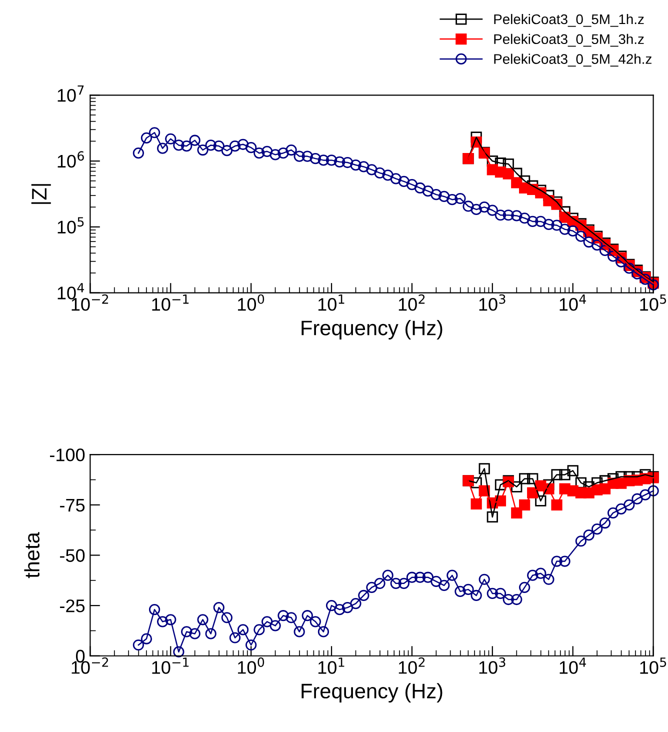  What do you see at coordinates (573, 60) in the screenshot?
I see `legend-label: PelekiCoat3_0_5M_42h.z` at bounding box center [573, 60].